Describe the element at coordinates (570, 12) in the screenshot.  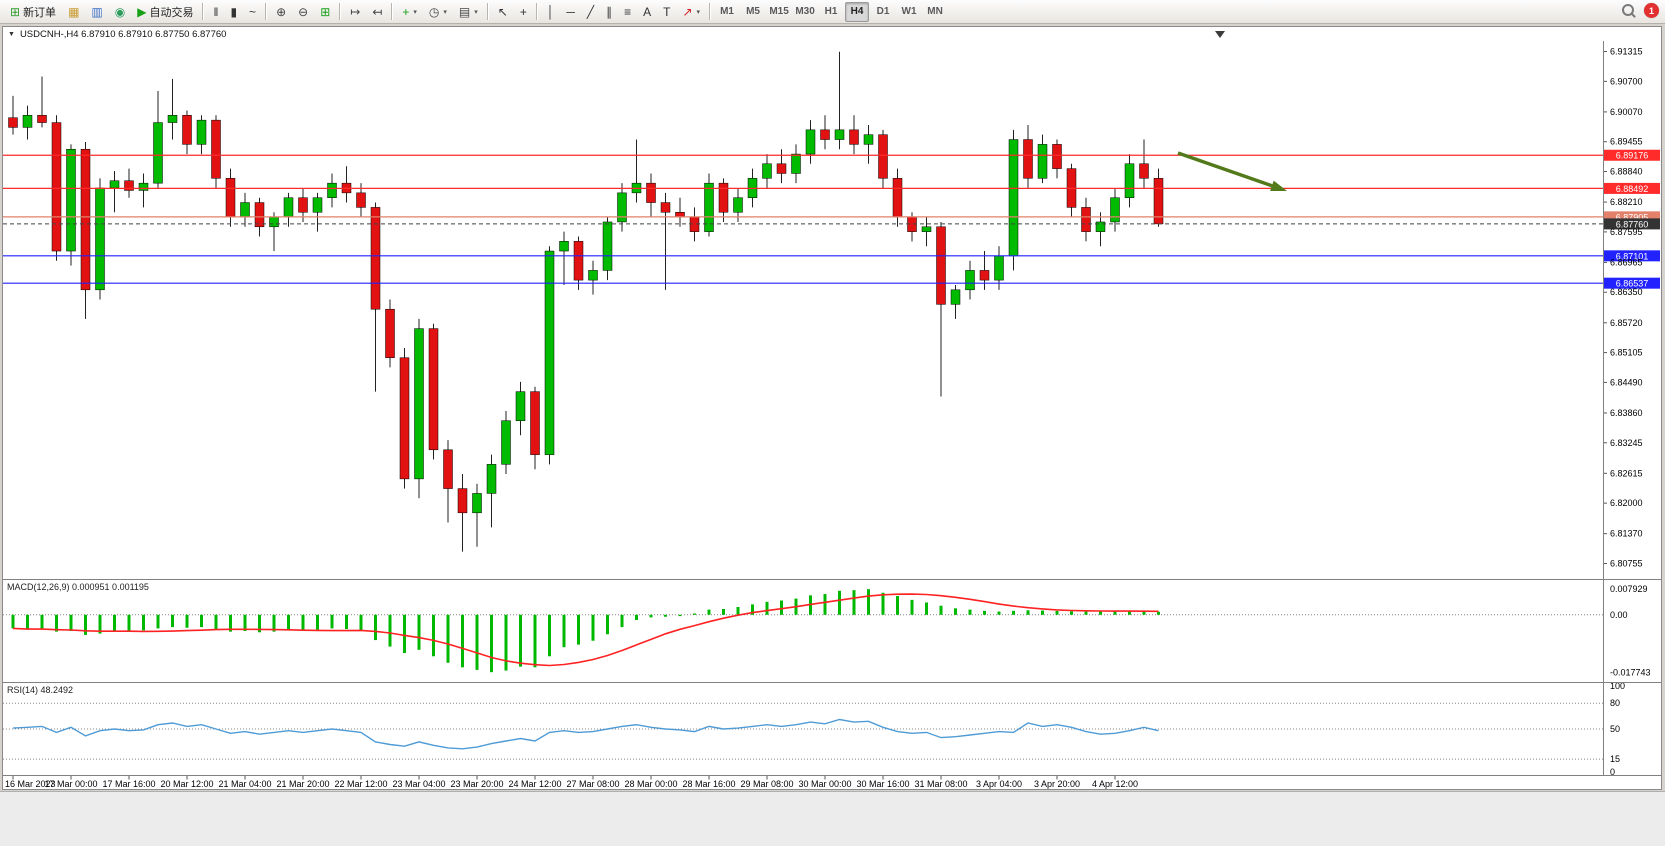
I see `horizontal-line-button: ─` at that location.